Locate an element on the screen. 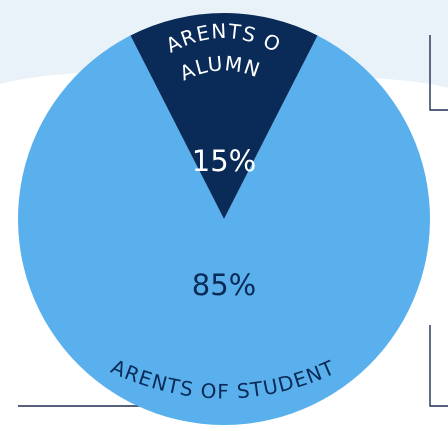 The height and width of the screenshot is (431, 448). slice-percent-parents-of-students: 85% is located at coordinates (224, 285).